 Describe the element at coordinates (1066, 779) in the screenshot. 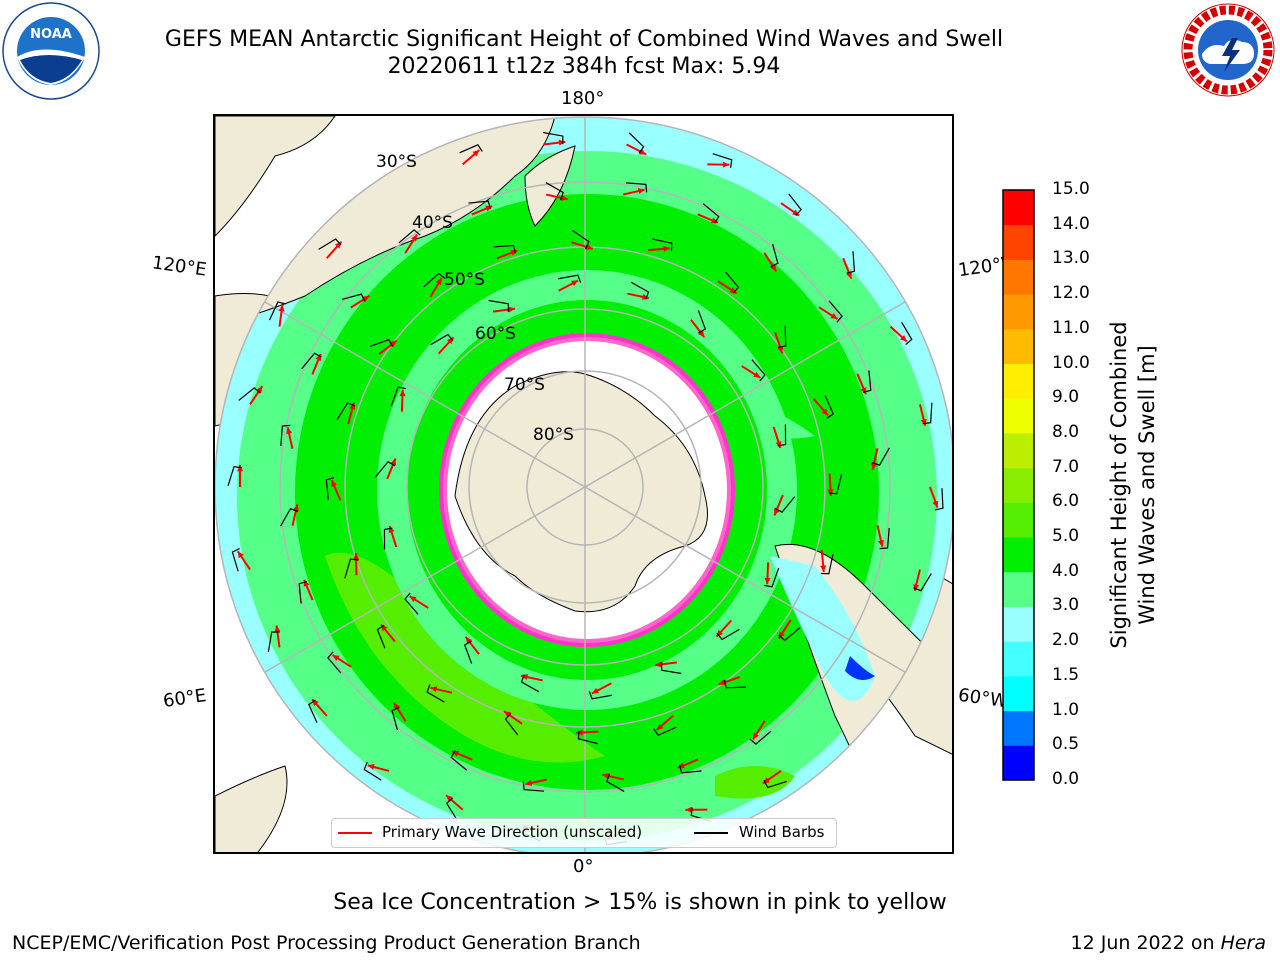

I see `colorbar-tick-label: 0.0` at that location.